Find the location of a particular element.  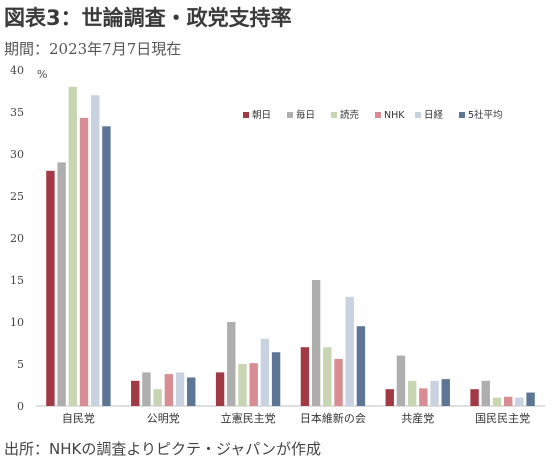

x-tick-label: 共産党 is located at coordinates (417, 418).